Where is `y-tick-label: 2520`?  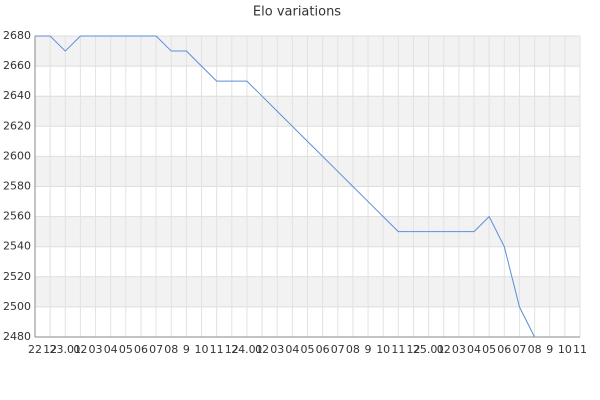 y-tick-label: 2520 is located at coordinates (17, 276).